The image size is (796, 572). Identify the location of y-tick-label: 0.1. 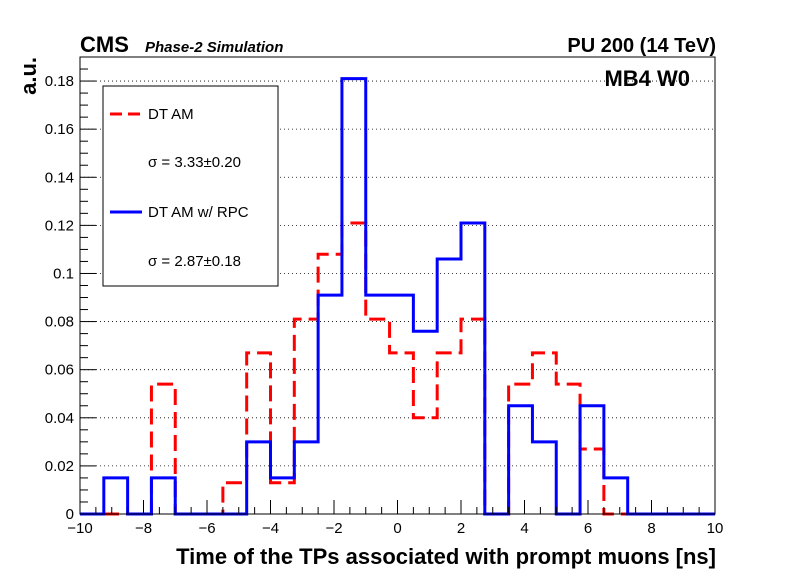
(63, 273).